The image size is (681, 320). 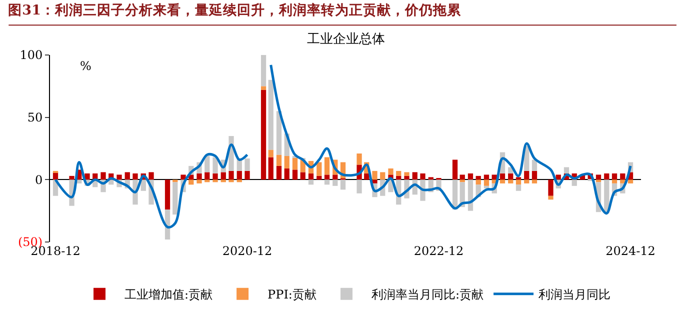 I want to click on chart-title: 图31：利润三因子分析来看，量延续回升，利润率转为正贡献，价仍拖累, so click(x=235, y=9).